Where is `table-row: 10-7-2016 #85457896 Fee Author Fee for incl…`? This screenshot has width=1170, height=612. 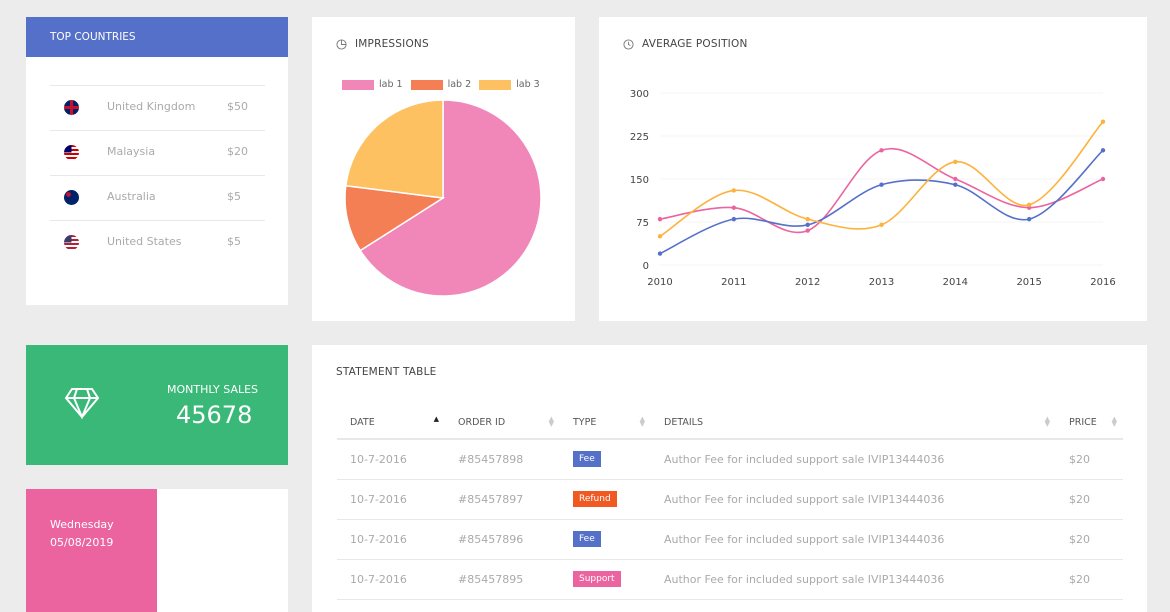 table-row: 10-7-2016 #85457896 Fee Author Fee for incl… is located at coordinates (730, 539).